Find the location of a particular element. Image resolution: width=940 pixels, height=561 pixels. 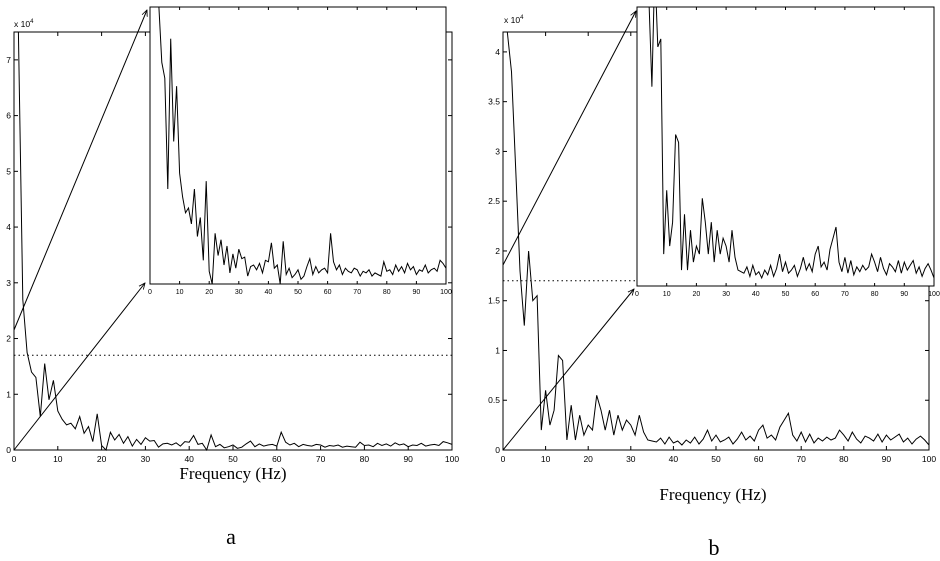

panel-b-main-xtick-label: 30 is located at coordinates (631, 459).